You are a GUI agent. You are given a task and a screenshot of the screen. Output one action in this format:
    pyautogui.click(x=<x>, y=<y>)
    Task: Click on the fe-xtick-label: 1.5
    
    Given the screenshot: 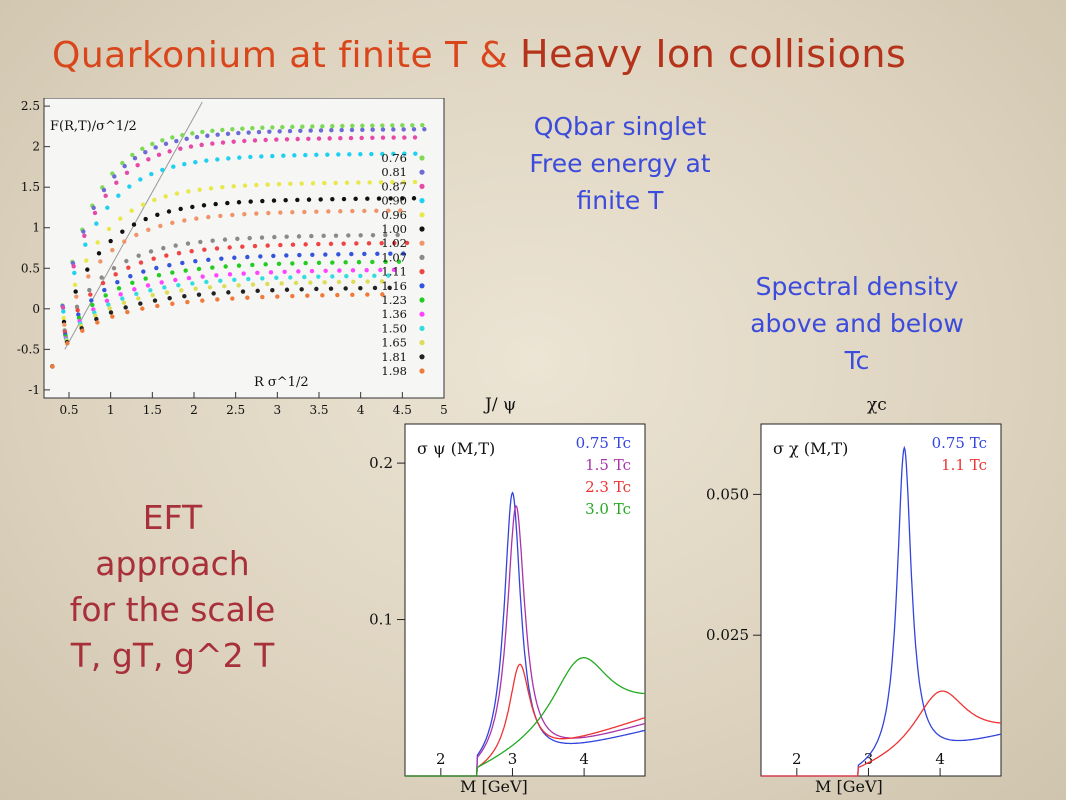 What is the action you would take?
    pyautogui.click(x=152, y=410)
    